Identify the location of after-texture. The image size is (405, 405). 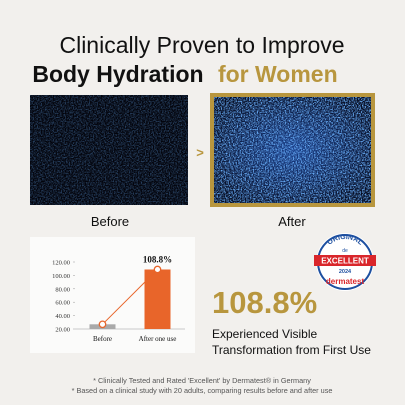
(292, 150).